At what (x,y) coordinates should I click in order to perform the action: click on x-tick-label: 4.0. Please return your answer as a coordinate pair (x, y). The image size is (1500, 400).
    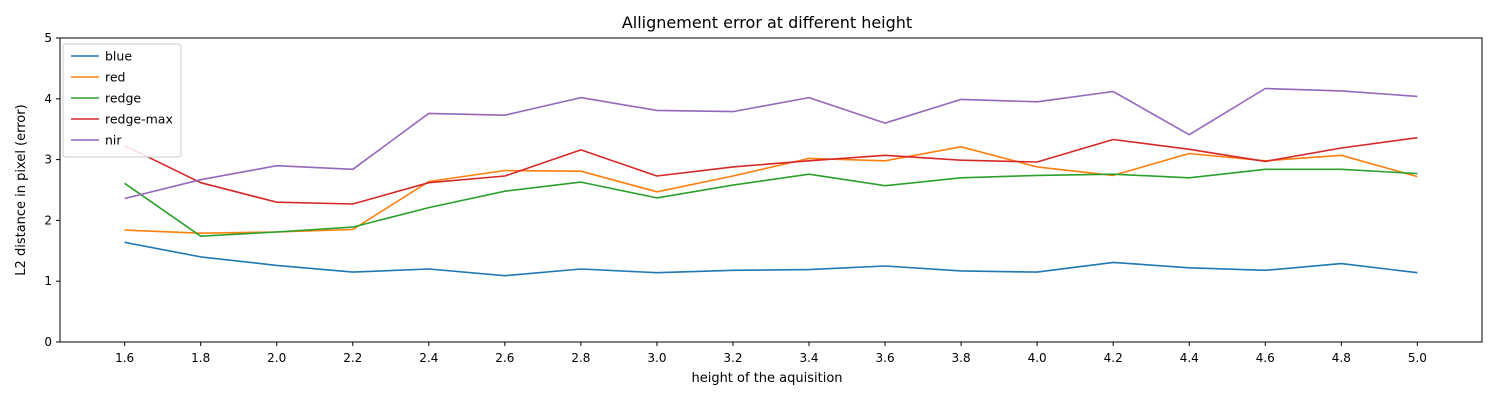
    Looking at the image, I should click on (1037, 358).